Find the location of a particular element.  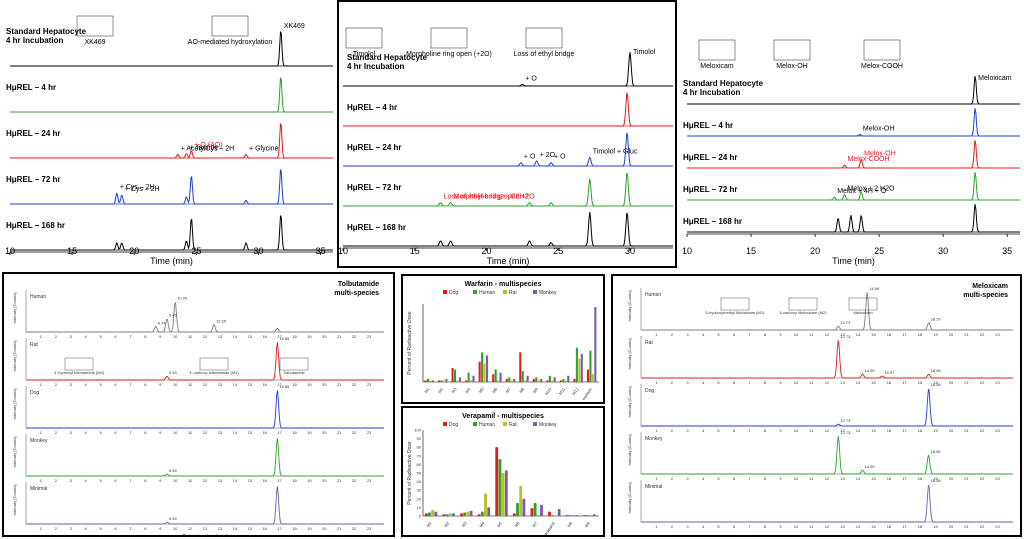

x-tick-label: 6 is located at coordinates (734, 526).